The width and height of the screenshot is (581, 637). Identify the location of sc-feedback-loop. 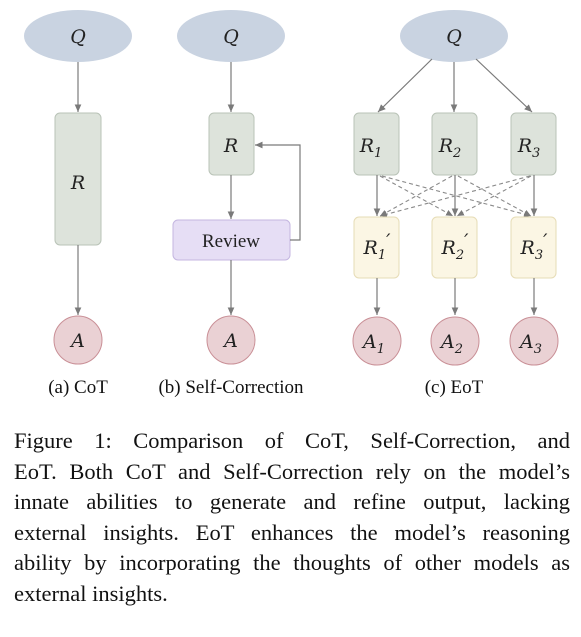
(278, 191).